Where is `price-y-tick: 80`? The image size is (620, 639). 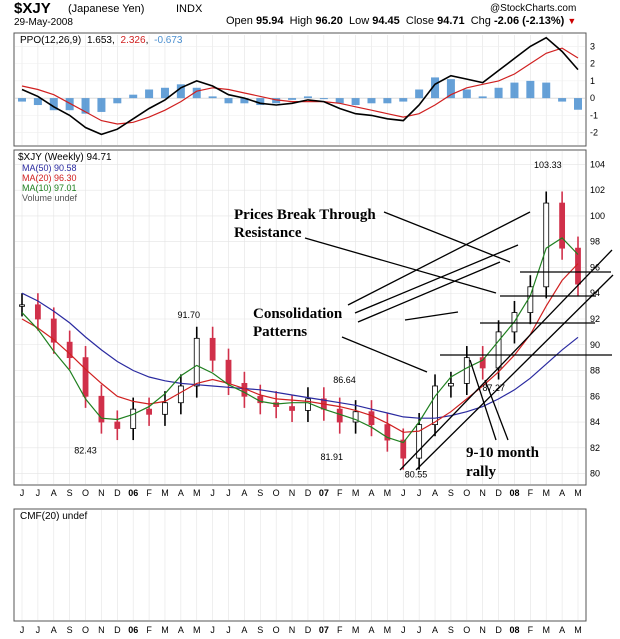 price-y-tick: 80 is located at coordinates (595, 474).